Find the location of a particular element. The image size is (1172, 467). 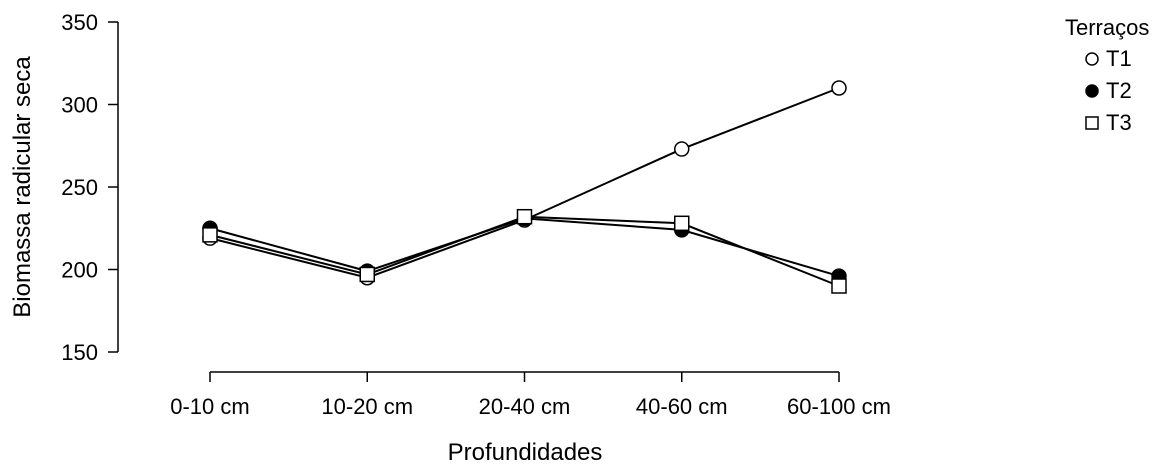

y-tick-label: 200 is located at coordinates (79, 270).